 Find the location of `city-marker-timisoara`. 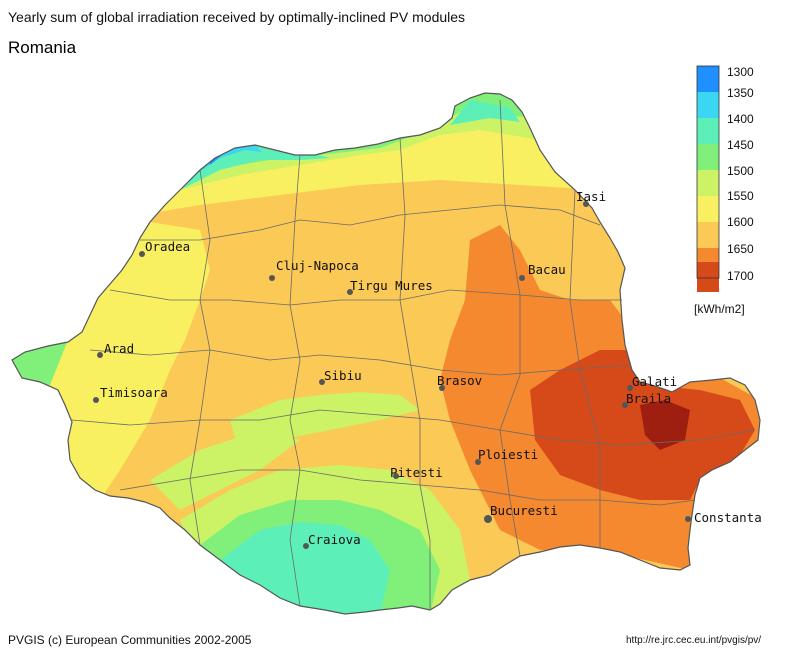

city-marker-timisoara is located at coordinates (96, 400).